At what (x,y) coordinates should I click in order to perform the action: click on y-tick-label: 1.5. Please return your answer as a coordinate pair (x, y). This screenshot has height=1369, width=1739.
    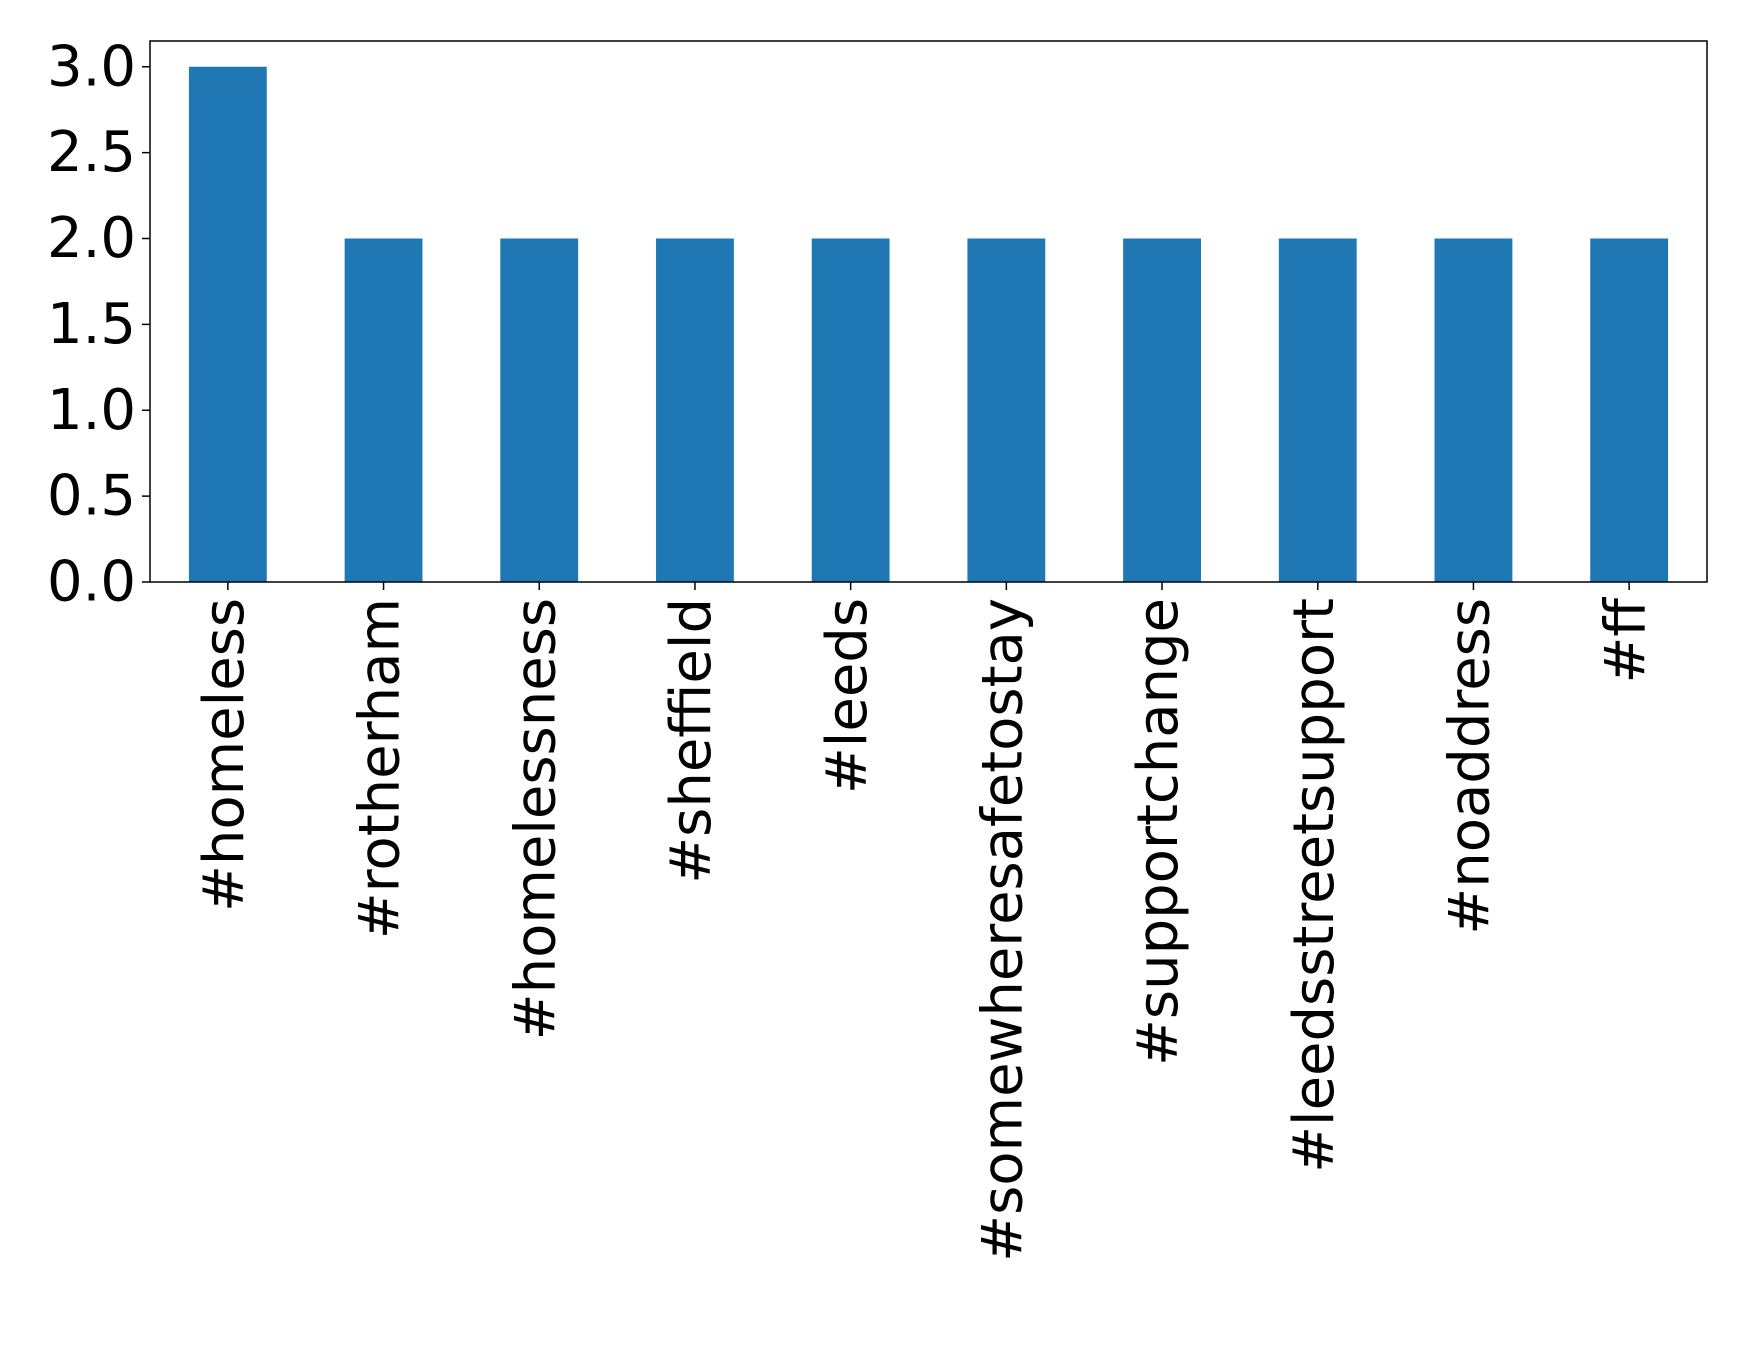
    Looking at the image, I should click on (91, 324).